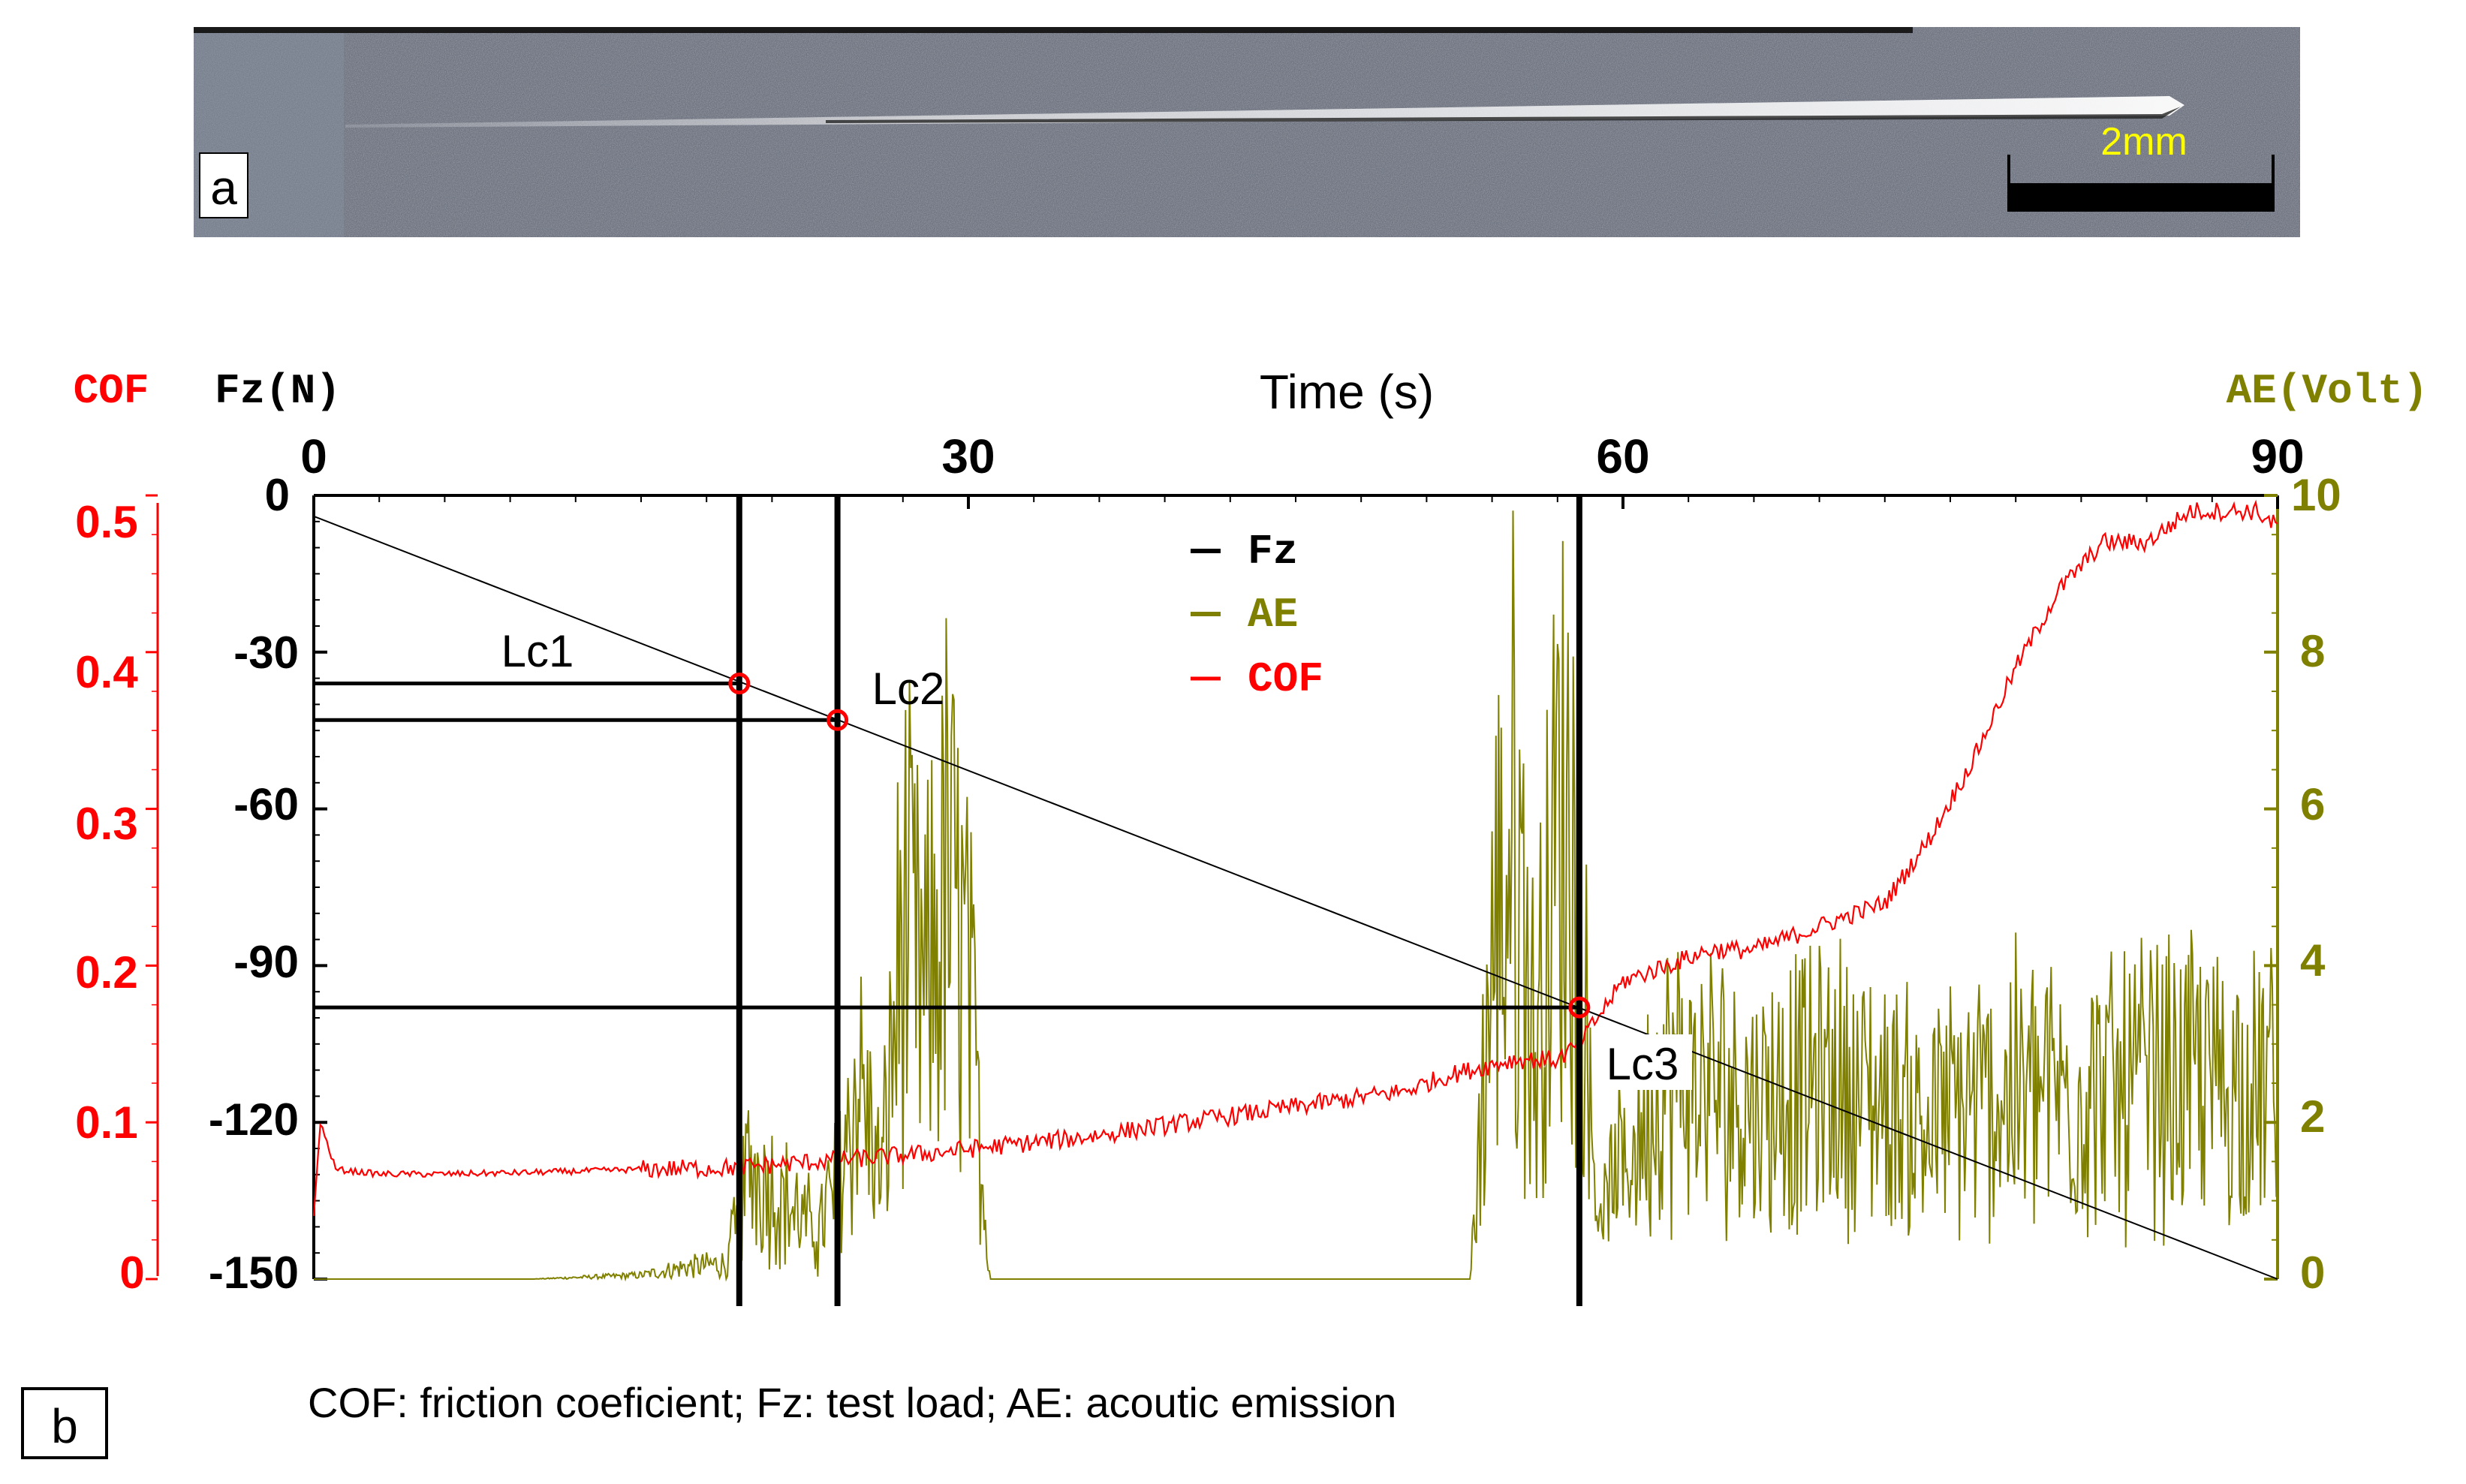  What do you see at coordinates (106, 972) in the screenshot?
I see `cof-tick-label-0.2: 0.2` at bounding box center [106, 972].